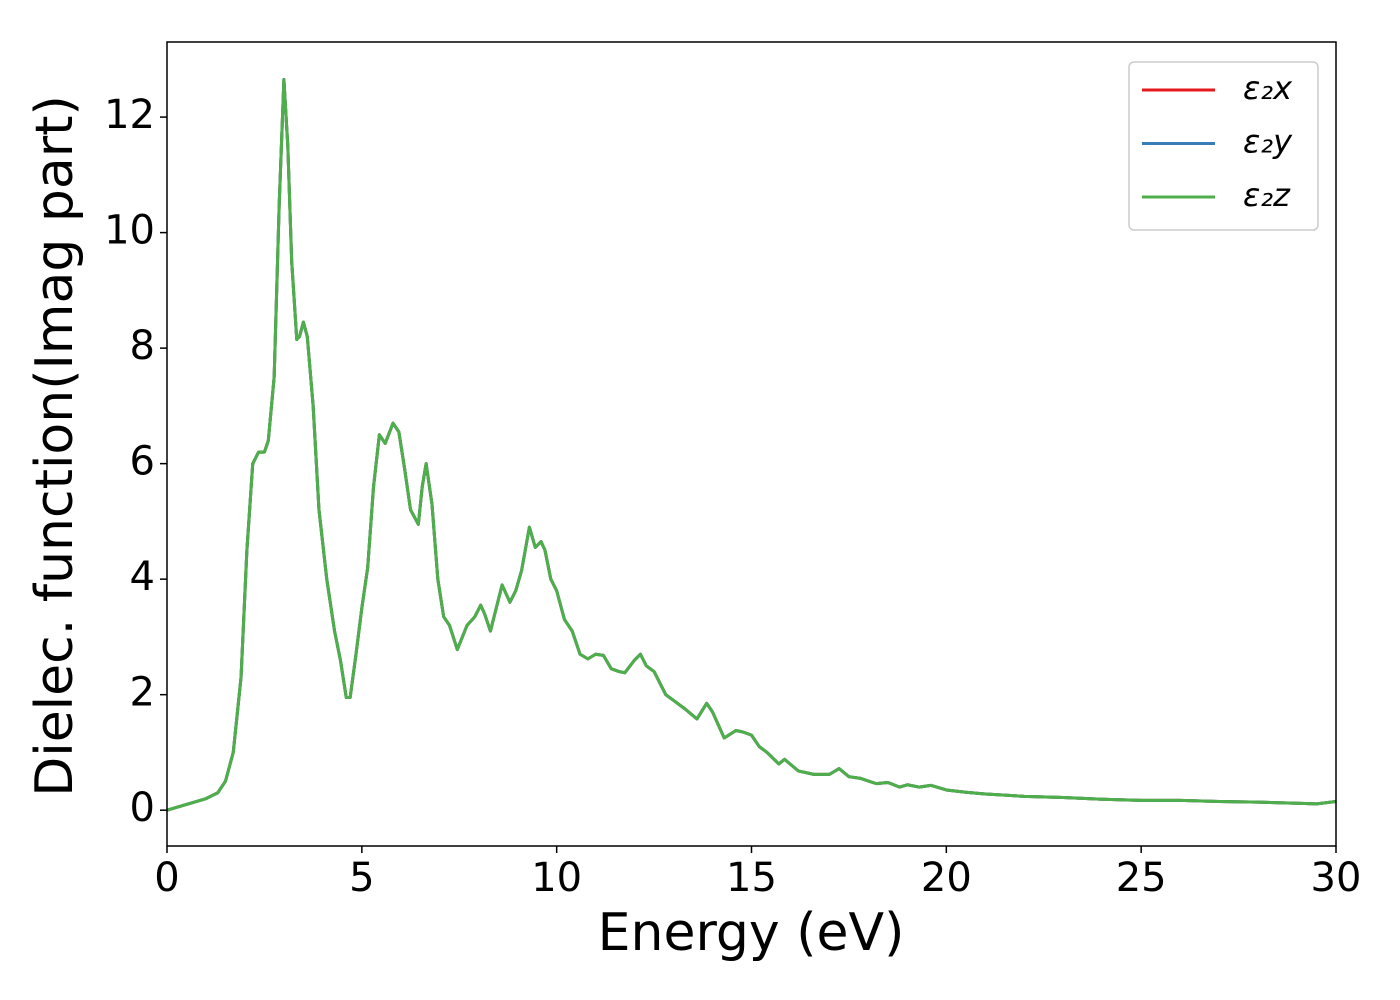 This screenshot has width=1400, height=1000. What do you see at coordinates (142, 462) in the screenshot?
I see `y-tick-label: 6` at bounding box center [142, 462].